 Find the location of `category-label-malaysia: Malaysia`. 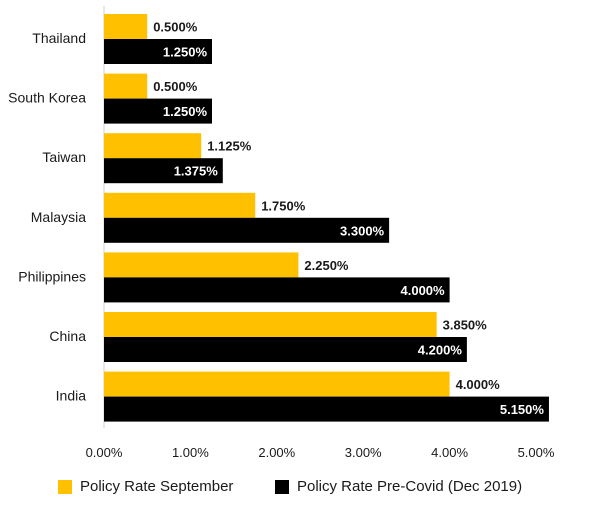

category-label-malaysia: Malaysia is located at coordinates (58, 217).